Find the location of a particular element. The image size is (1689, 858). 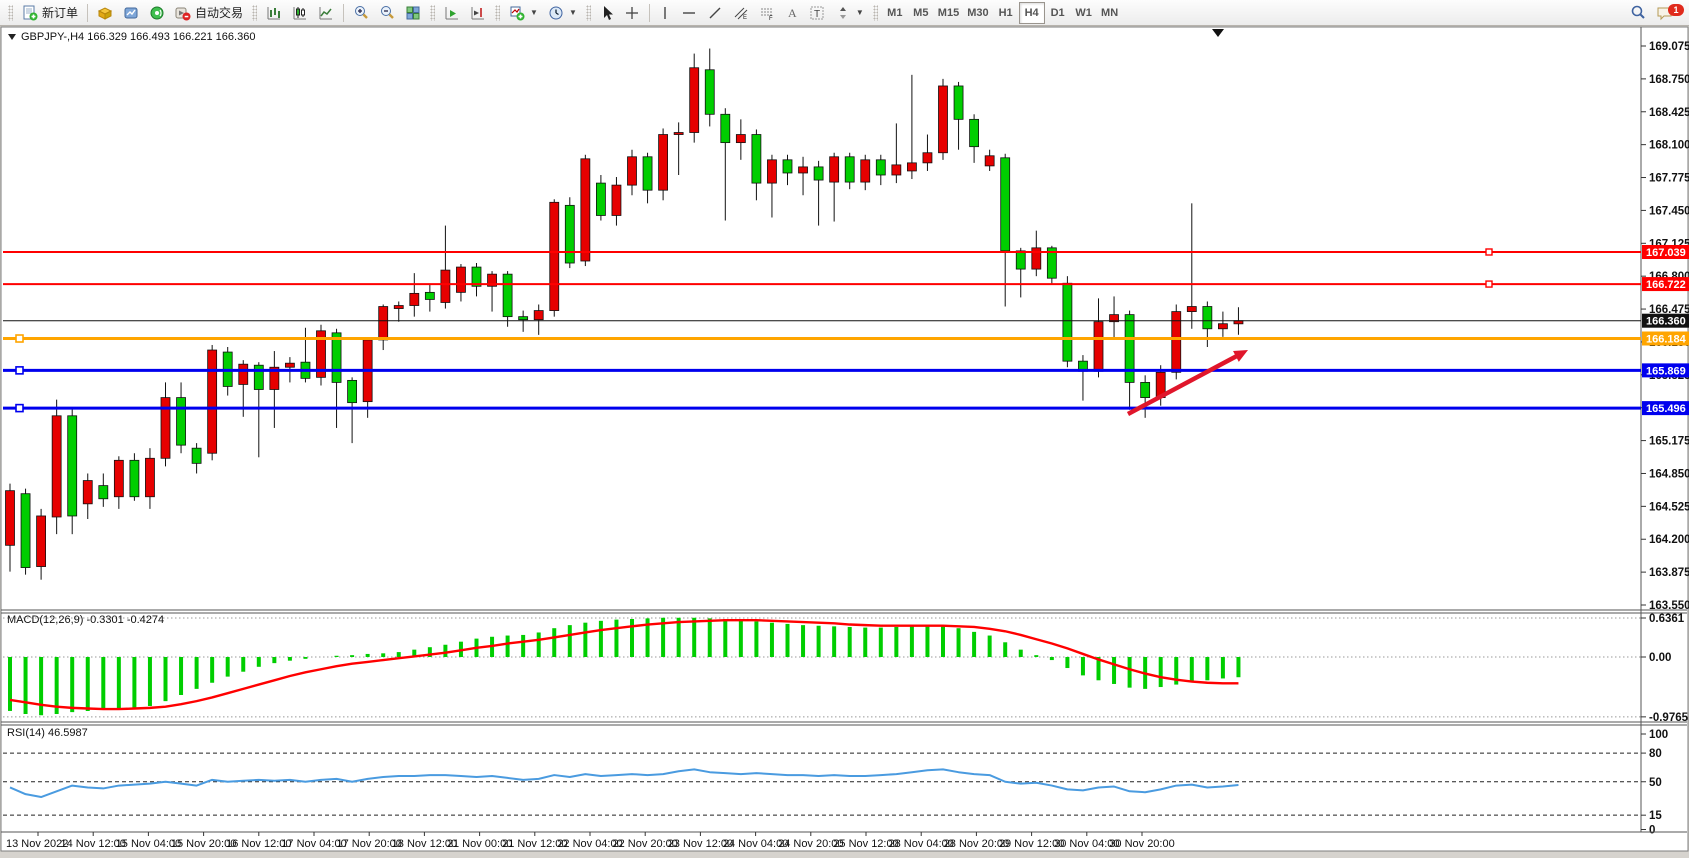

time-tick-label: 24 Nov 04:00 is located at coordinates (755, 844).